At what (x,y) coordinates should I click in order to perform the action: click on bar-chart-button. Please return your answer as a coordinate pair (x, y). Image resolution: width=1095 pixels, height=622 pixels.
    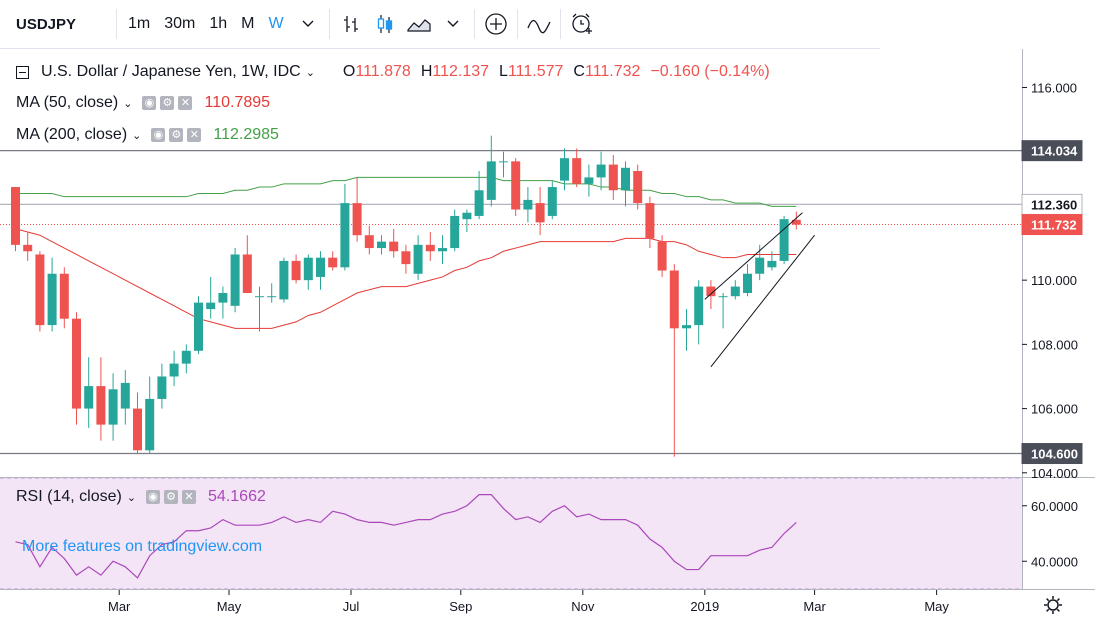
    Looking at the image, I should click on (351, 24).